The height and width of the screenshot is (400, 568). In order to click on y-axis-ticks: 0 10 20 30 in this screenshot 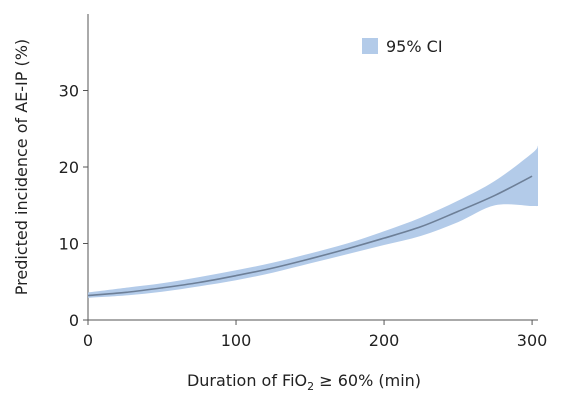, I will do `click(73, 206)`.